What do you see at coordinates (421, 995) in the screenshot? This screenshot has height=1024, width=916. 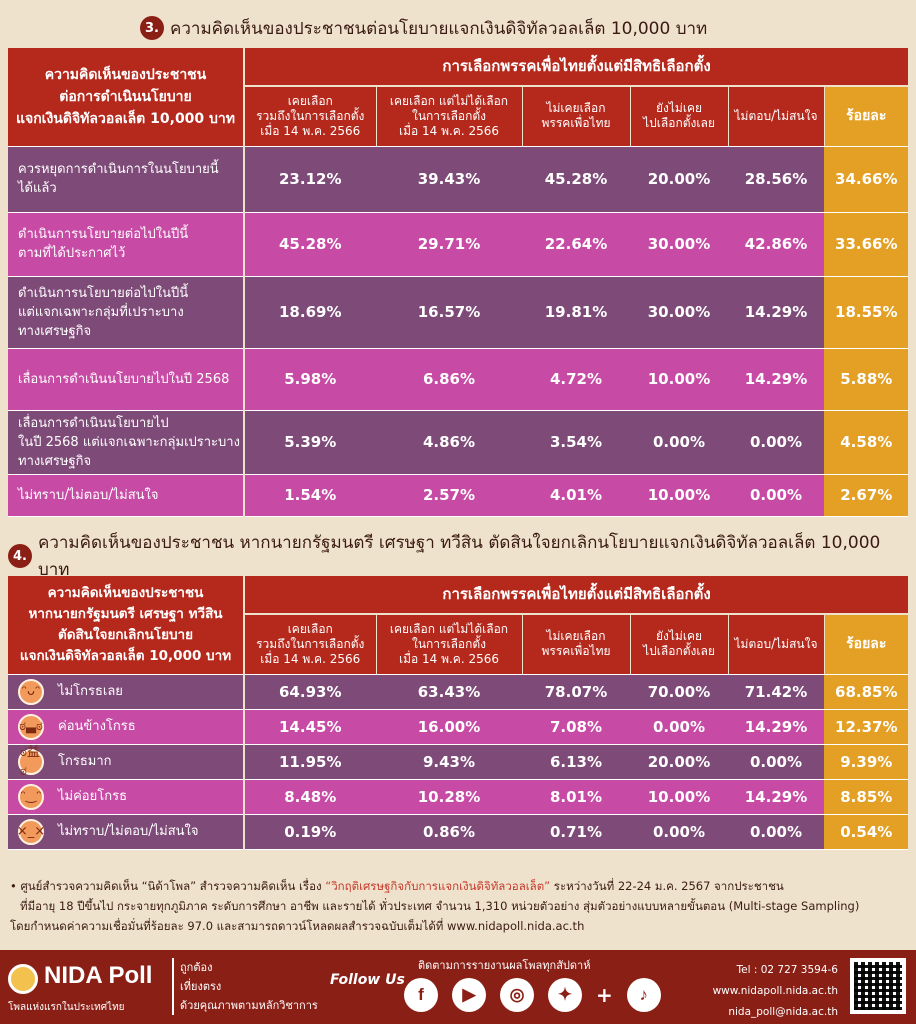 I see `facebook-icon: f` at bounding box center [421, 995].